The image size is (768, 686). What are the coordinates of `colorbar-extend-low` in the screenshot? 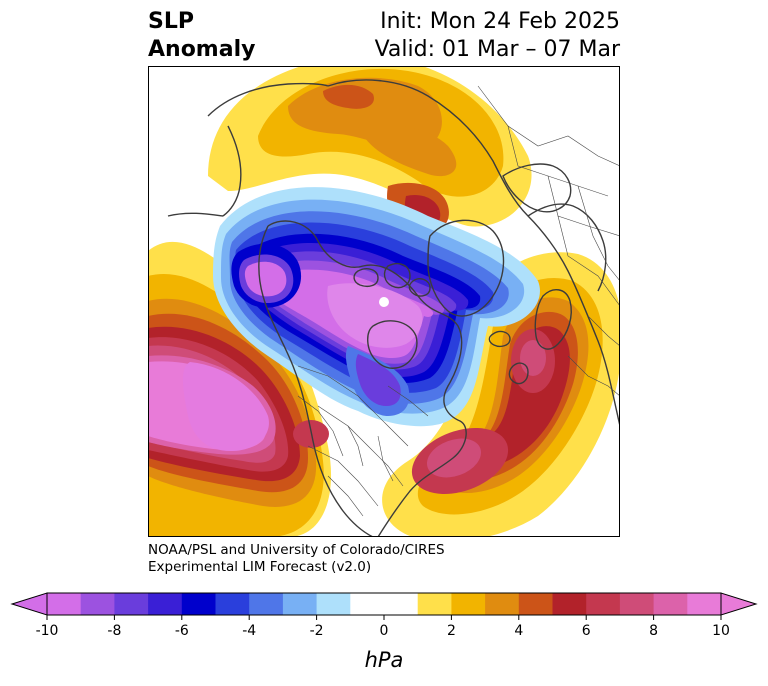 It's located at (29, 604).